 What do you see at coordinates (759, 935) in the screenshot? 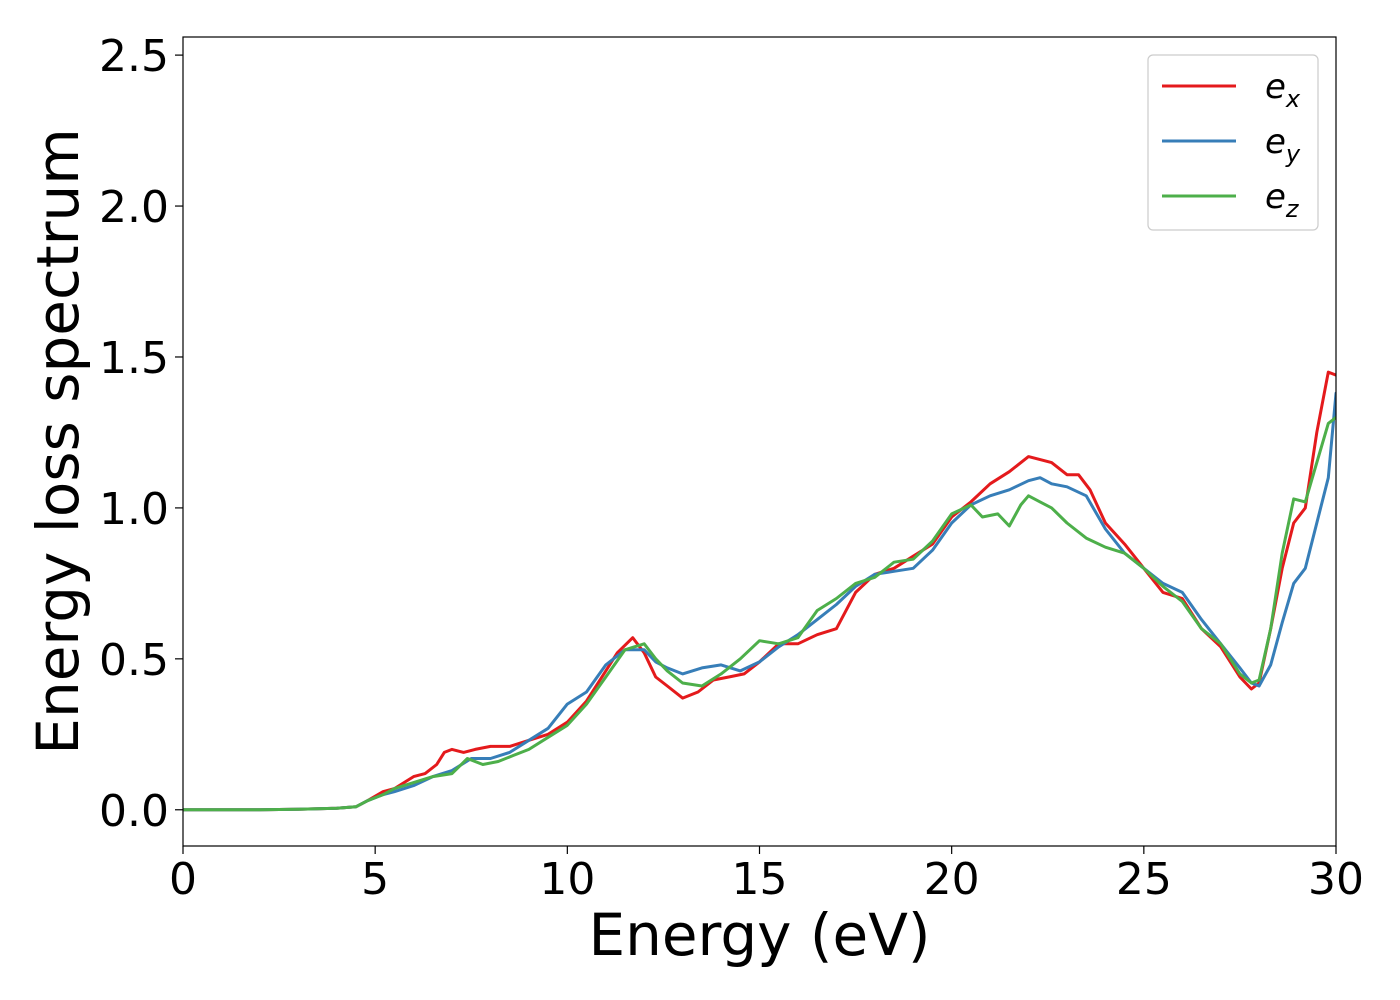
I see `x-axis-title: Energy (eV)` at bounding box center [759, 935].